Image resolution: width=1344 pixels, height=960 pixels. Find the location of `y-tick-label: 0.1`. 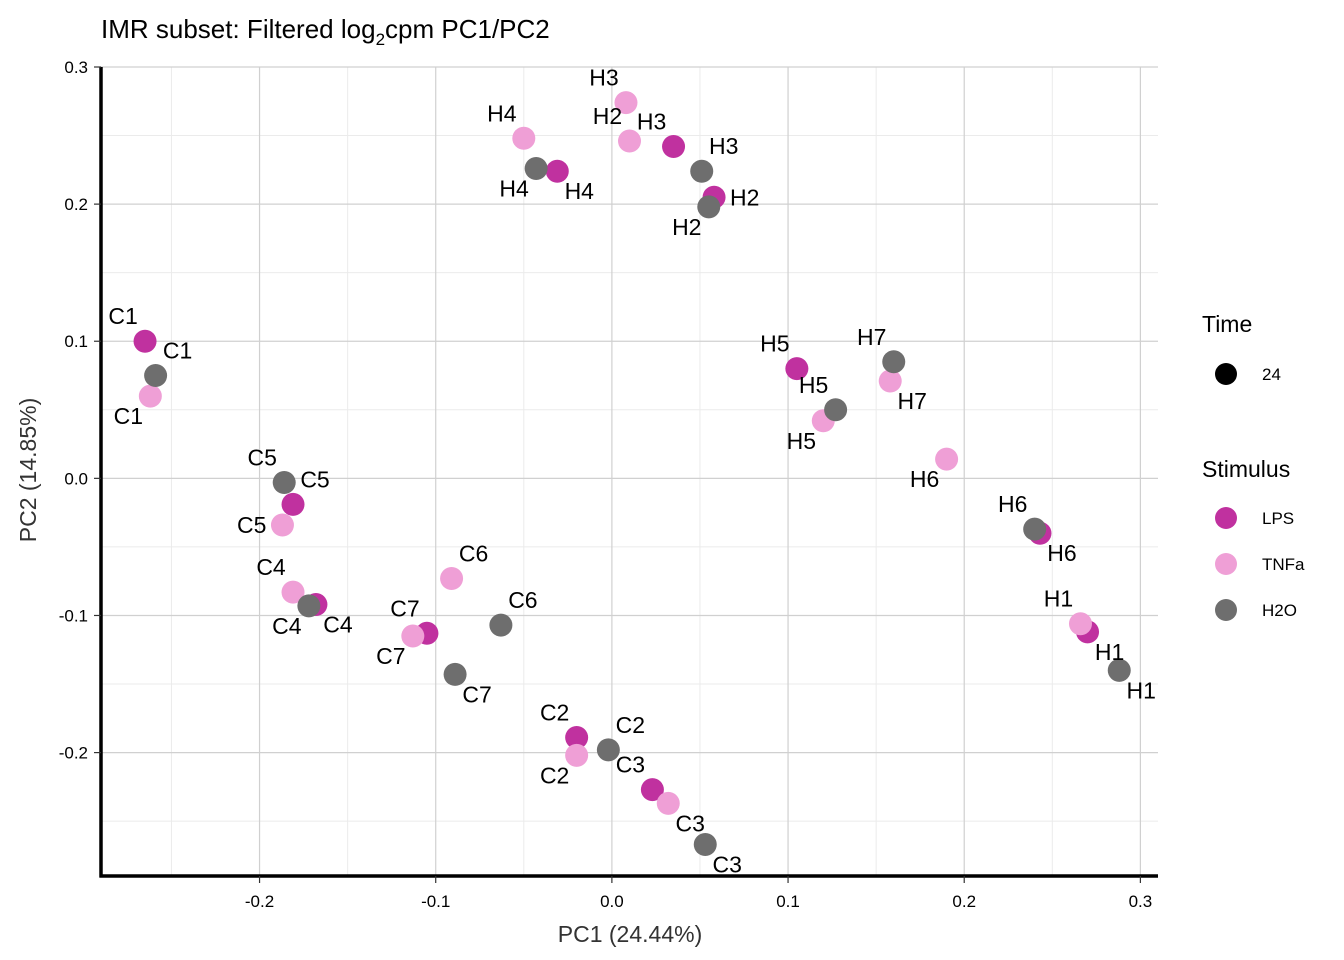

y-tick-label: 0.1 is located at coordinates (76, 341).